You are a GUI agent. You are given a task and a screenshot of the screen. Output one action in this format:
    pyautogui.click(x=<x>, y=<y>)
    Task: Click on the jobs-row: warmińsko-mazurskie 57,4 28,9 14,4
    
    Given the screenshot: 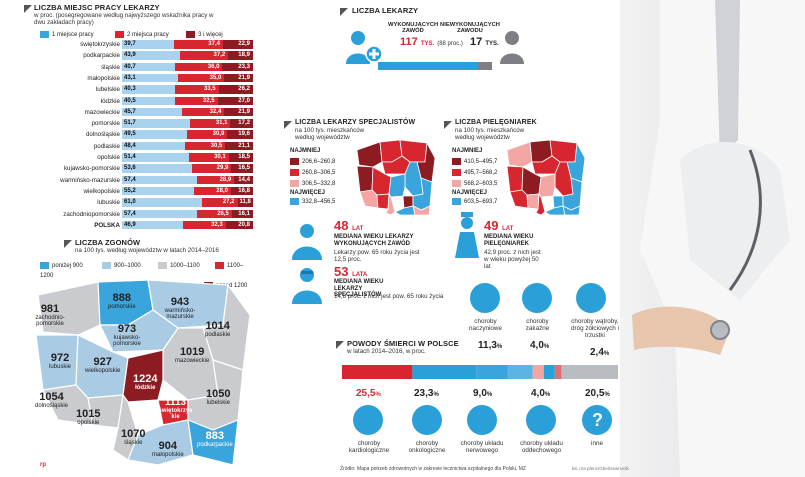 What is the action you would take?
    pyautogui.click(x=146, y=180)
    